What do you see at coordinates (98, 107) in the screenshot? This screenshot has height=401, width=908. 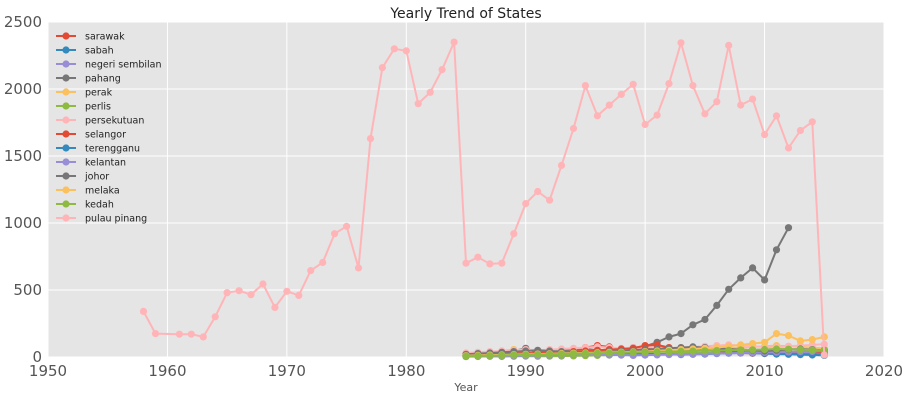 I see `legend-label: perlis` at bounding box center [98, 107].